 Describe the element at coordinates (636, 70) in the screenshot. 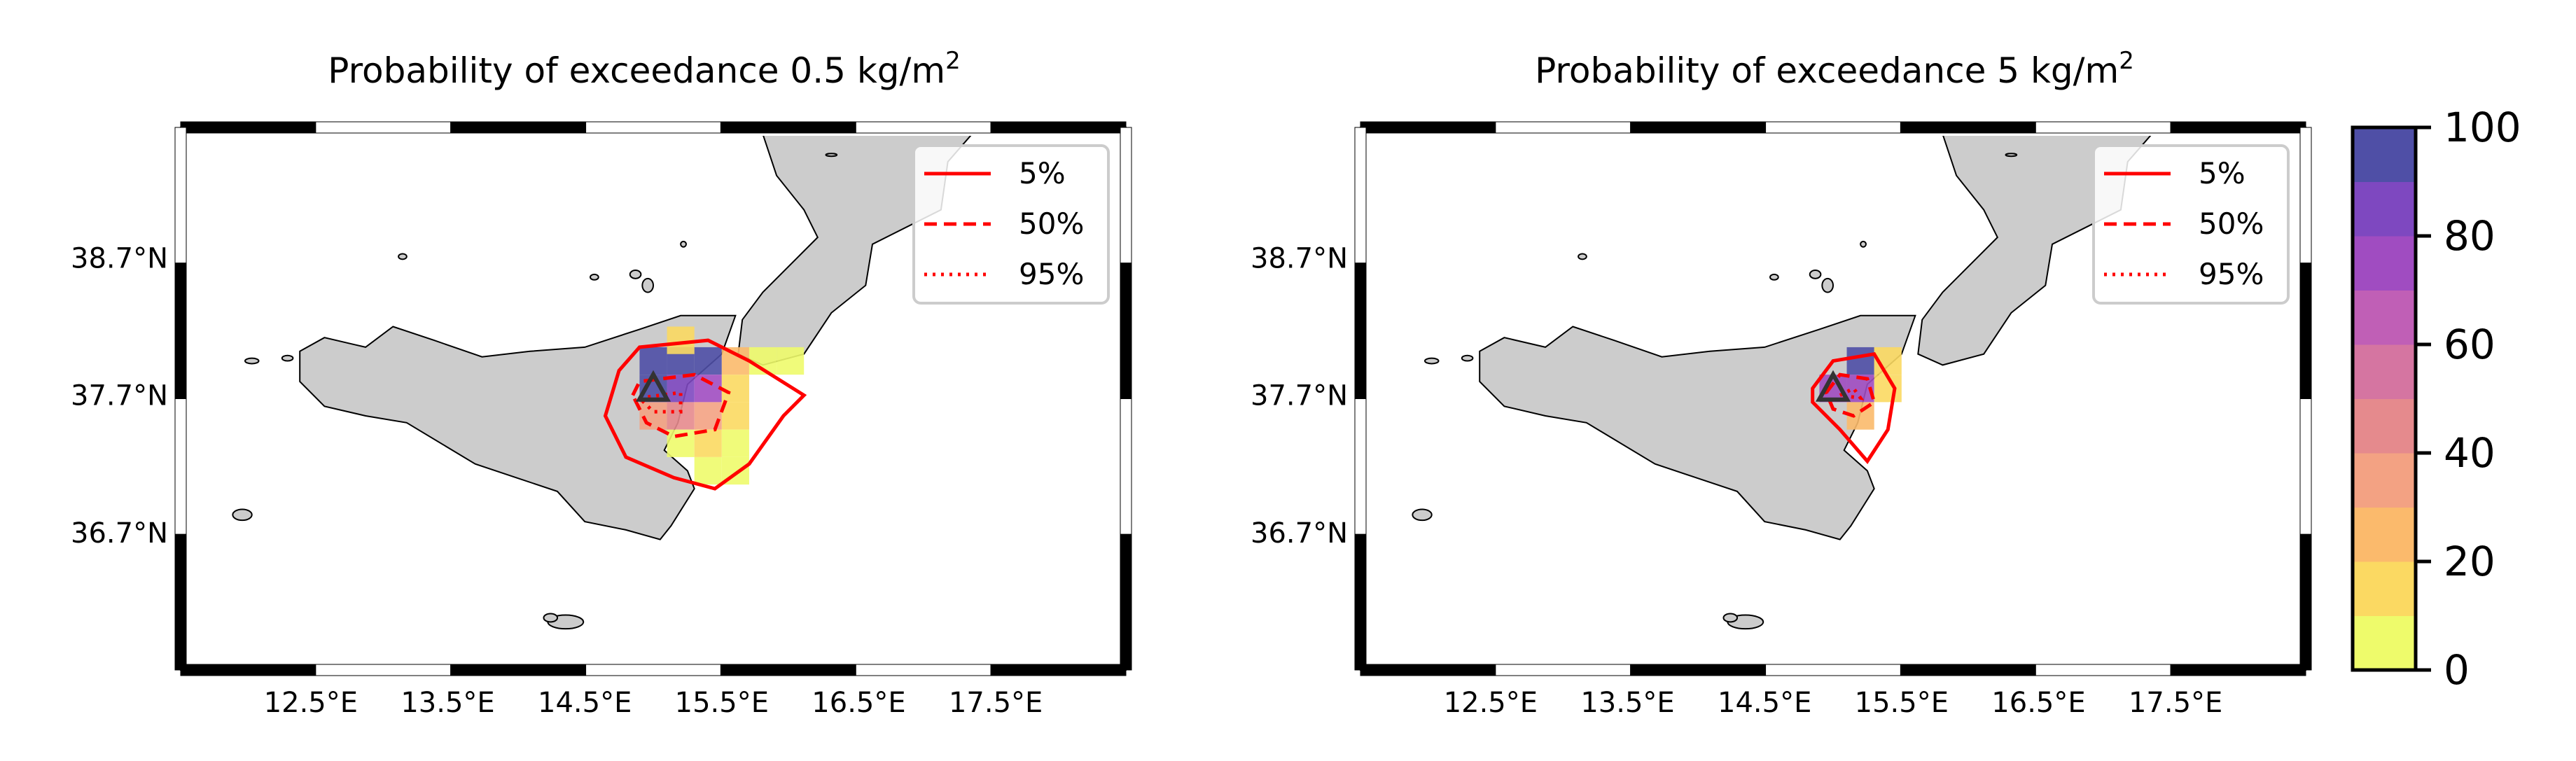

I see `panel-title-text: Probability of exceedance 0.5 kg/m` at that location.